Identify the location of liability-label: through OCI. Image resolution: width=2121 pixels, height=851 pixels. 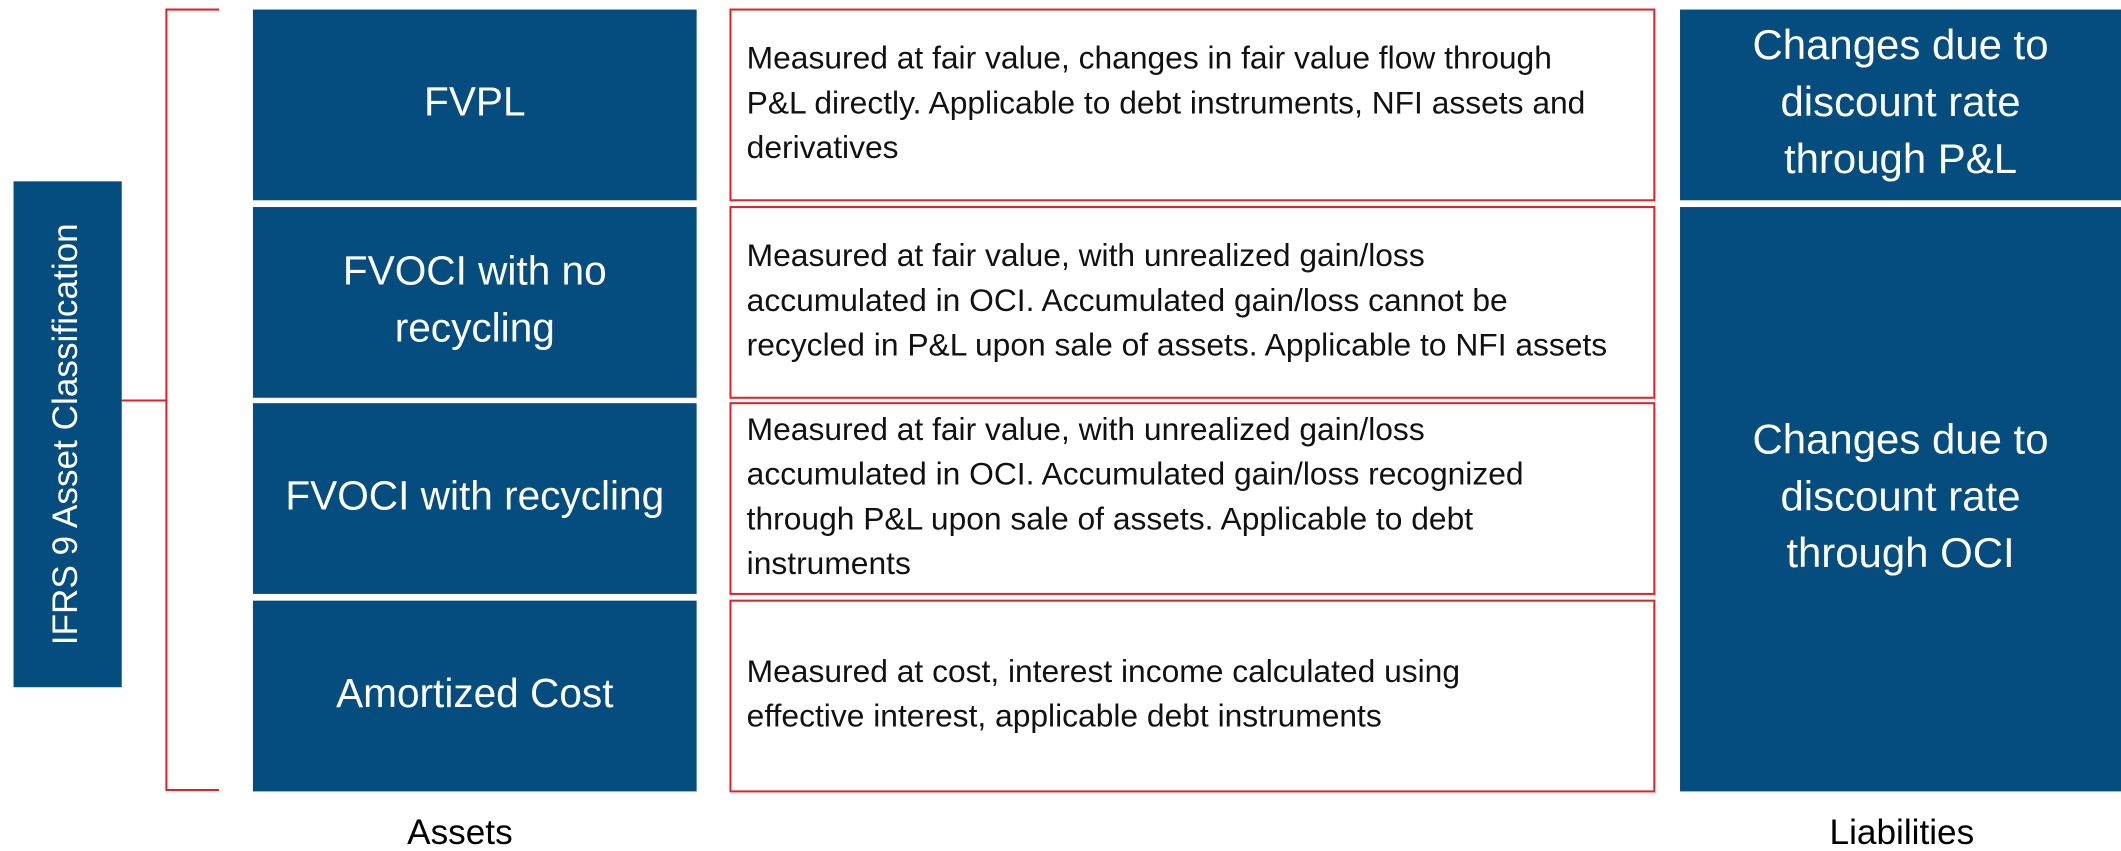
(1900, 552).